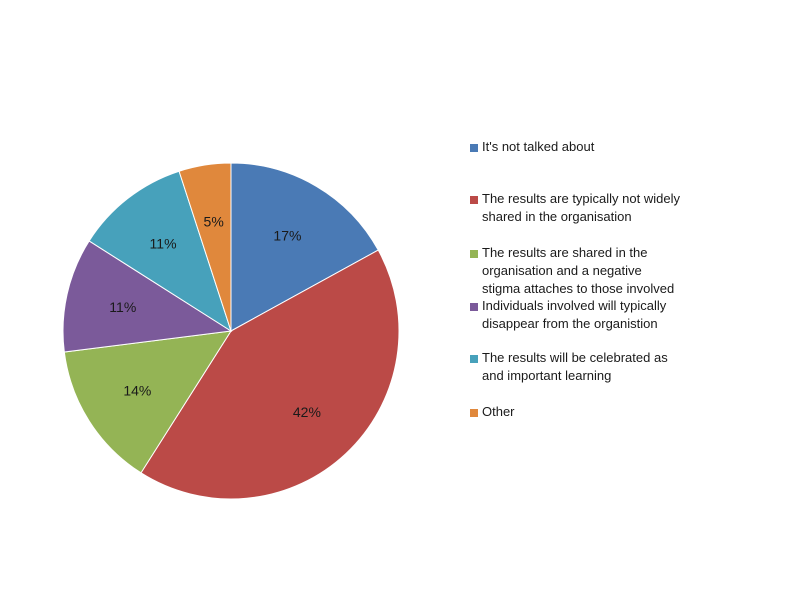 The image size is (800, 600). I want to click on data-label-not-talked-about: 17%, so click(287, 236).